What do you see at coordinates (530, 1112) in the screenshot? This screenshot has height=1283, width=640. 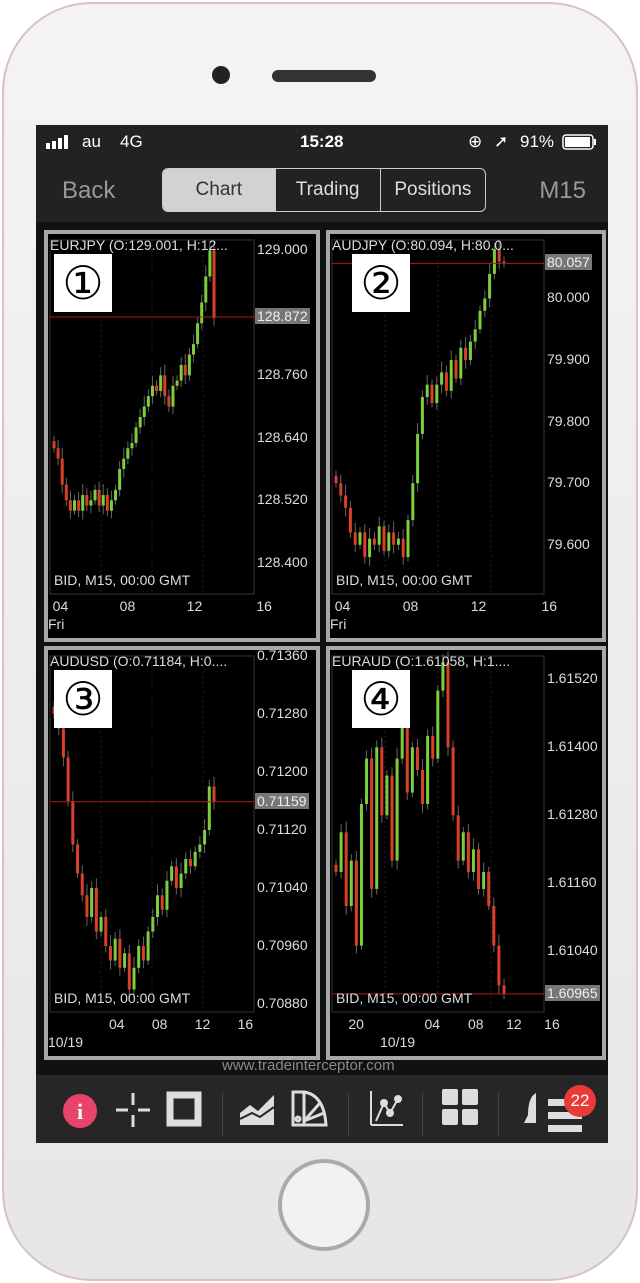 I see `bell-icon` at bounding box center [530, 1112].